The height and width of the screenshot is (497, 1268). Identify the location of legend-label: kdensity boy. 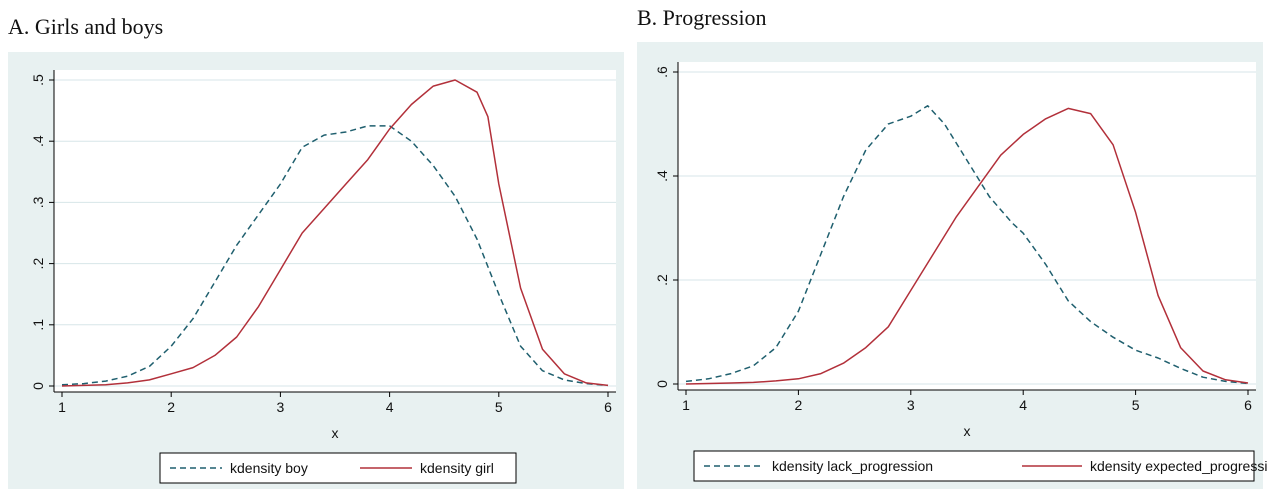
(269, 468).